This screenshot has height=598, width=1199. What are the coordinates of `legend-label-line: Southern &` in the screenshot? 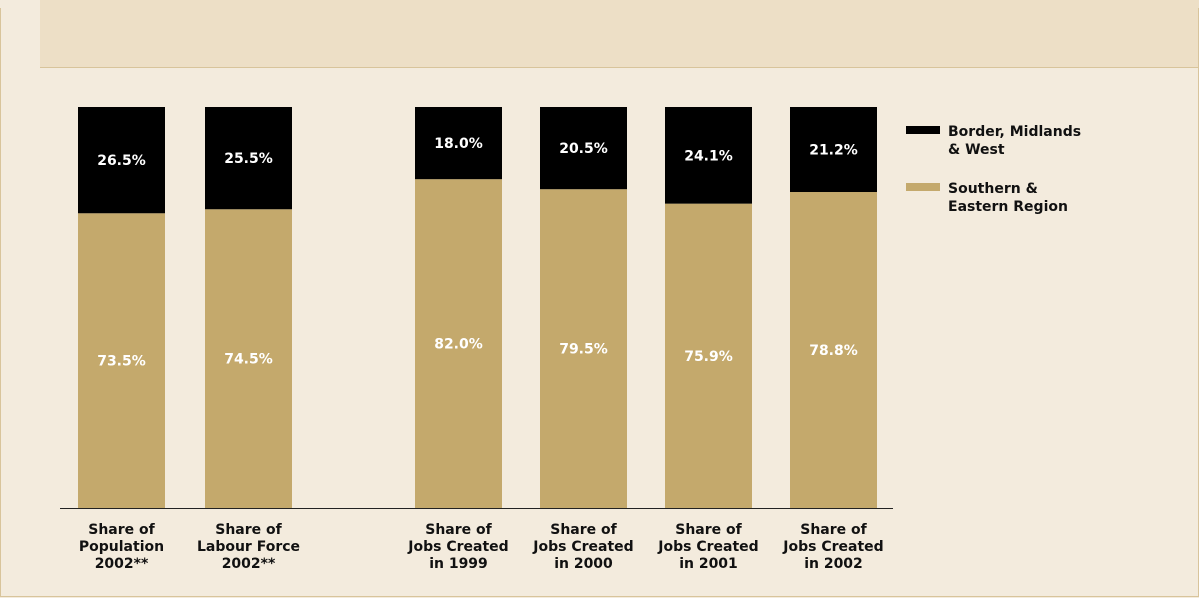 It's located at (993, 189).